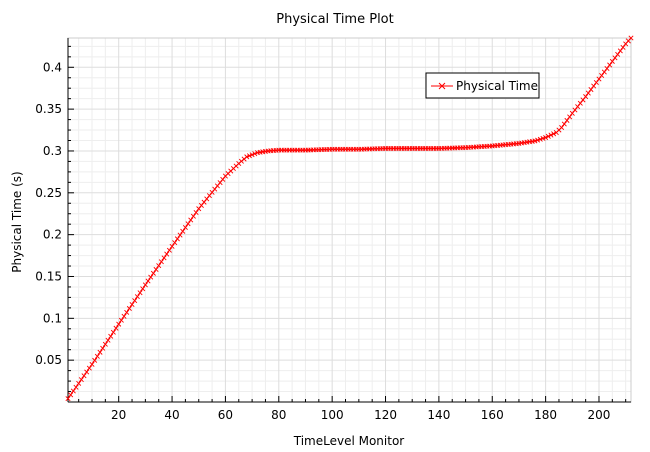  What do you see at coordinates (334, 19) in the screenshot?
I see `chart-title: Physical Time Plot` at bounding box center [334, 19].